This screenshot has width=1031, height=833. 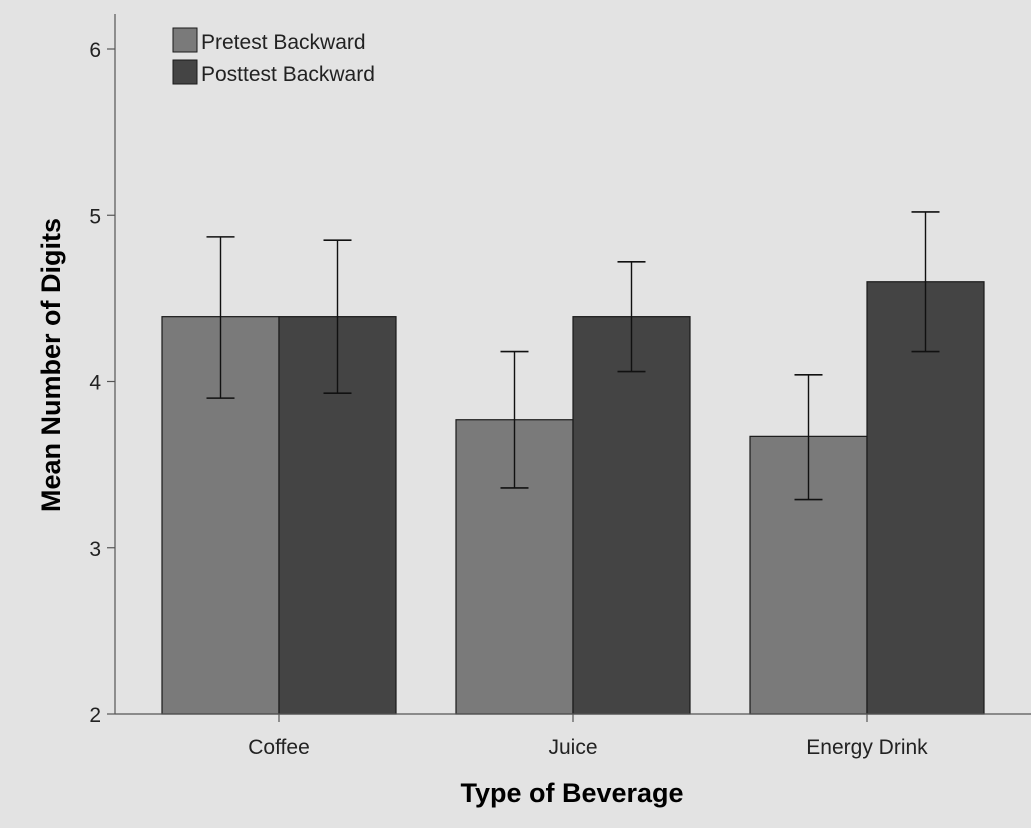 I want to click on x-tick-label-energy-drink: Energy Drink, so click(x=867, y=747).